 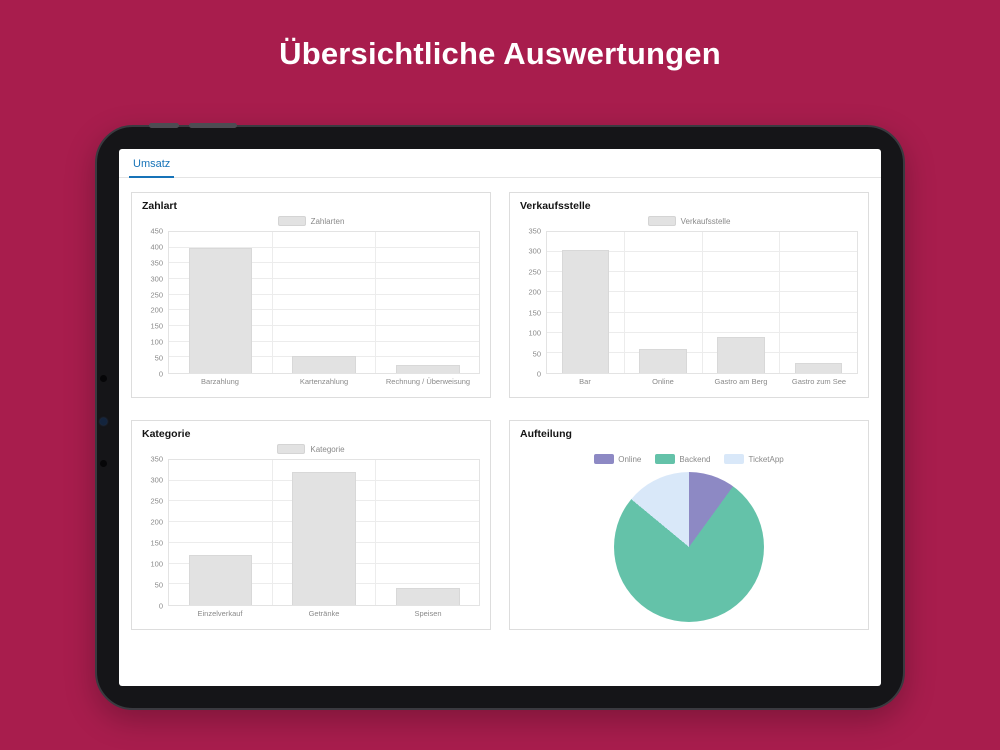 I want to click on chart-area: 0 50 100 150 200 250 300 350, so click(x=311, y=533).